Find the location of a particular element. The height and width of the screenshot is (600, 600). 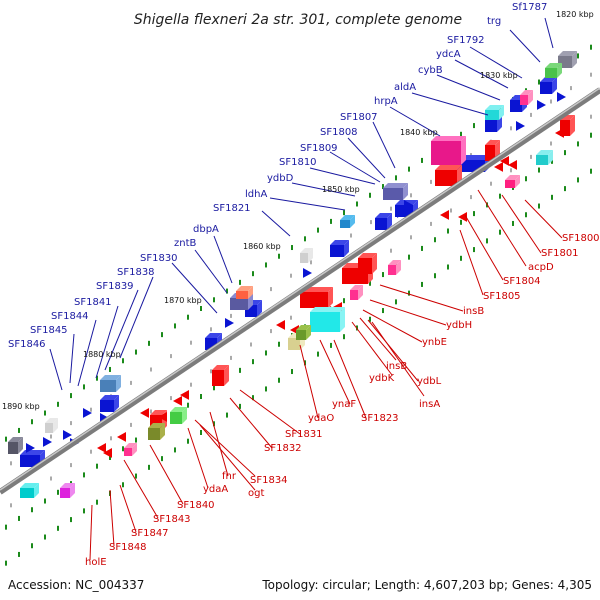

gene-label: SF1801 is located at coordinates (560, 253).